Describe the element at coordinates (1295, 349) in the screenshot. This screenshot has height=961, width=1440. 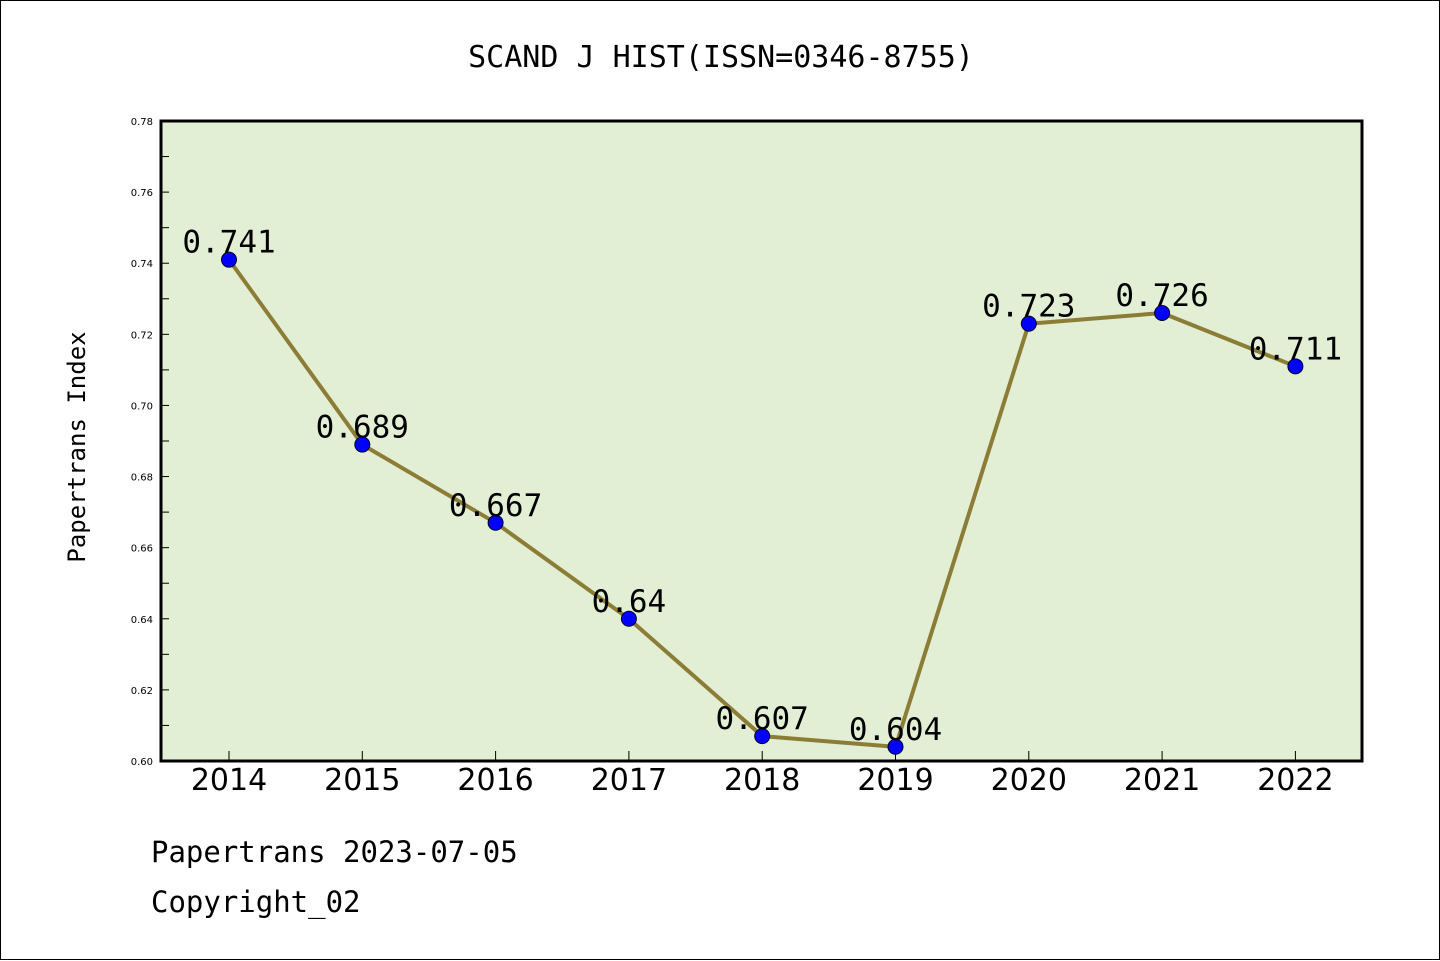
I see `data-label: 0.711` at that location.